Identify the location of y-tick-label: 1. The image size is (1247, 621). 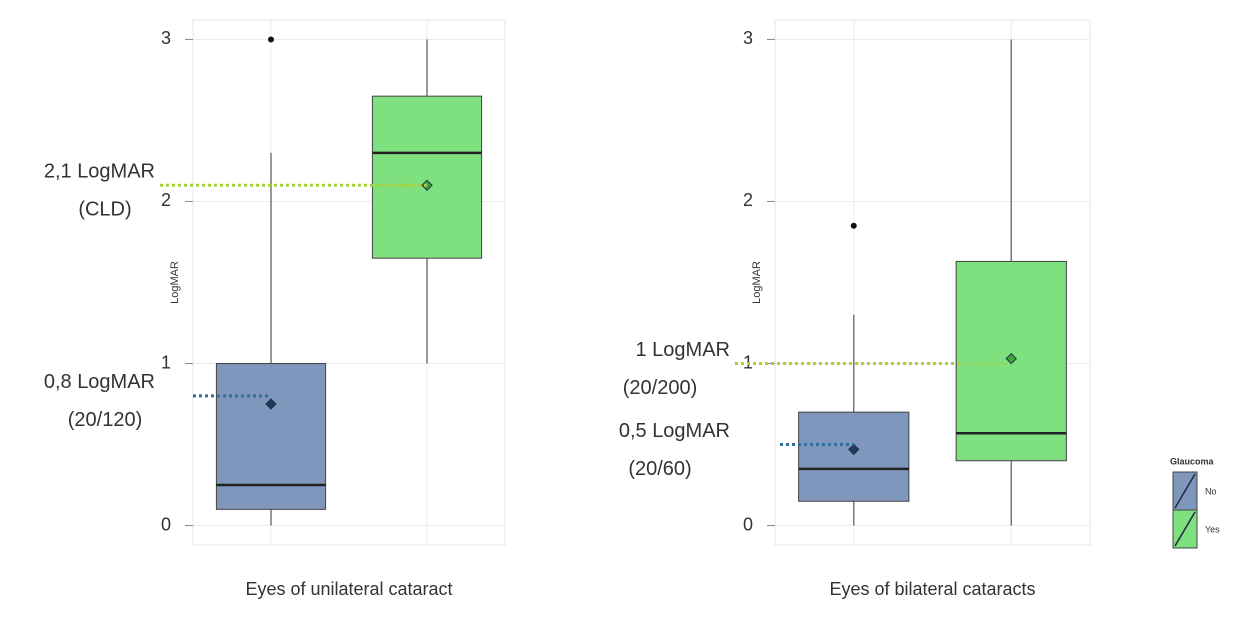
(166, 362).